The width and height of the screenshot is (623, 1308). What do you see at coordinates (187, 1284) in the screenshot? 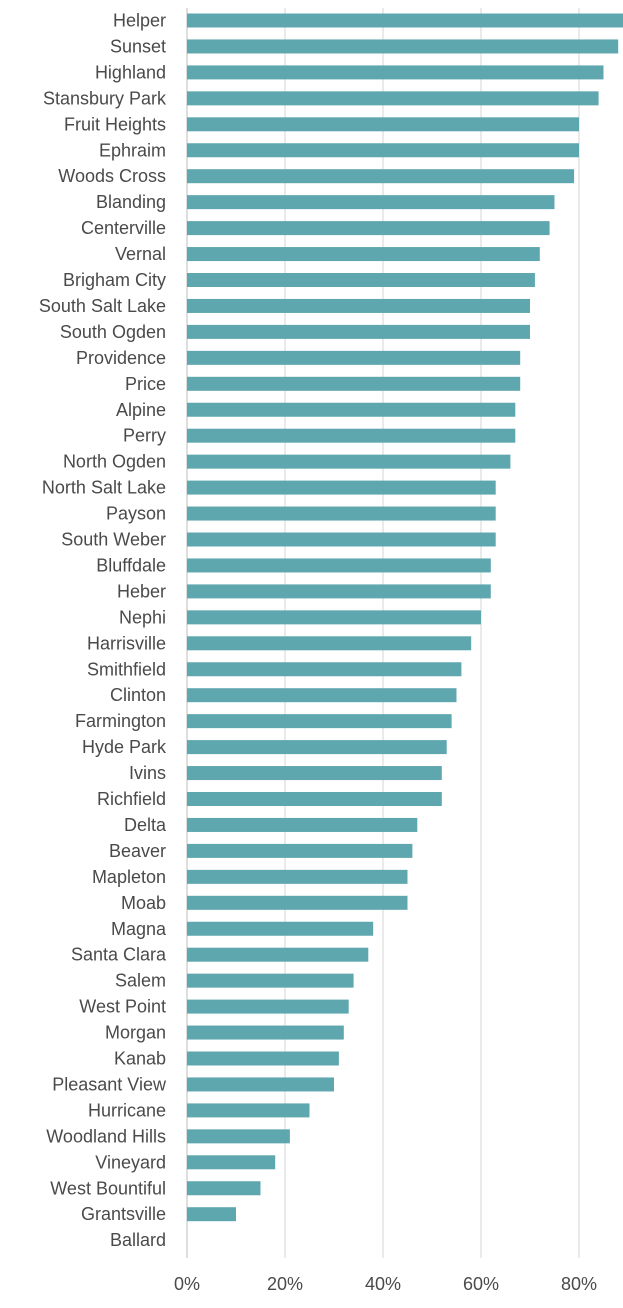
I see `x-tick-label: 0%` at bounding box center [187, 1284].